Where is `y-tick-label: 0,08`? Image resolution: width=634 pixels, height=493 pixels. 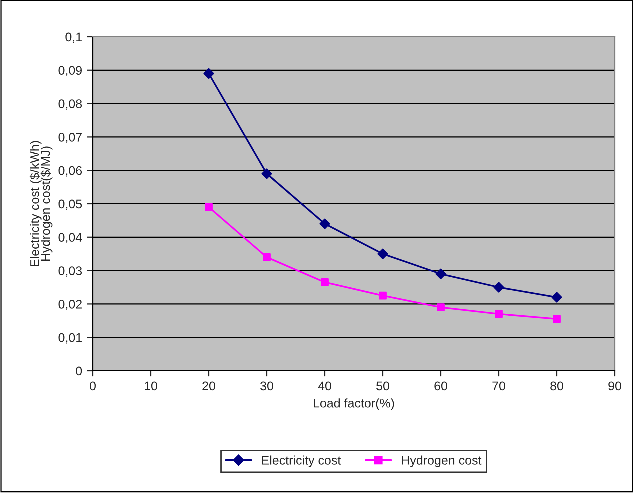
y-tick-label: 0,08 is located at coordinates (70, 105).